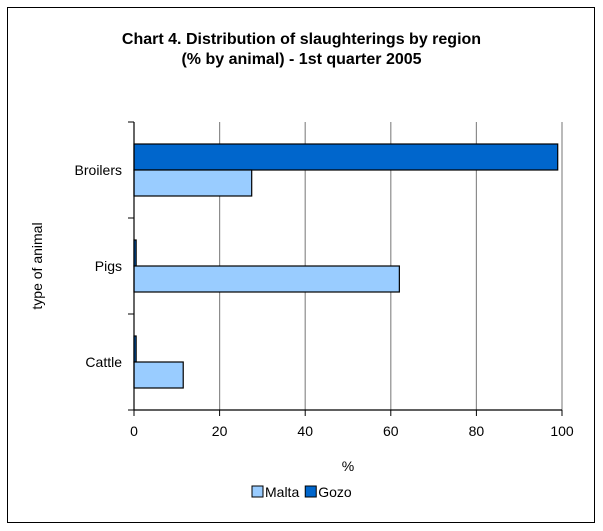 The image size is (603, 531). What do you see at coordinates (103, 362) in the screenshot?
I see `y-tick-label-cattle: Cattle` at bounding box center [103, 362].